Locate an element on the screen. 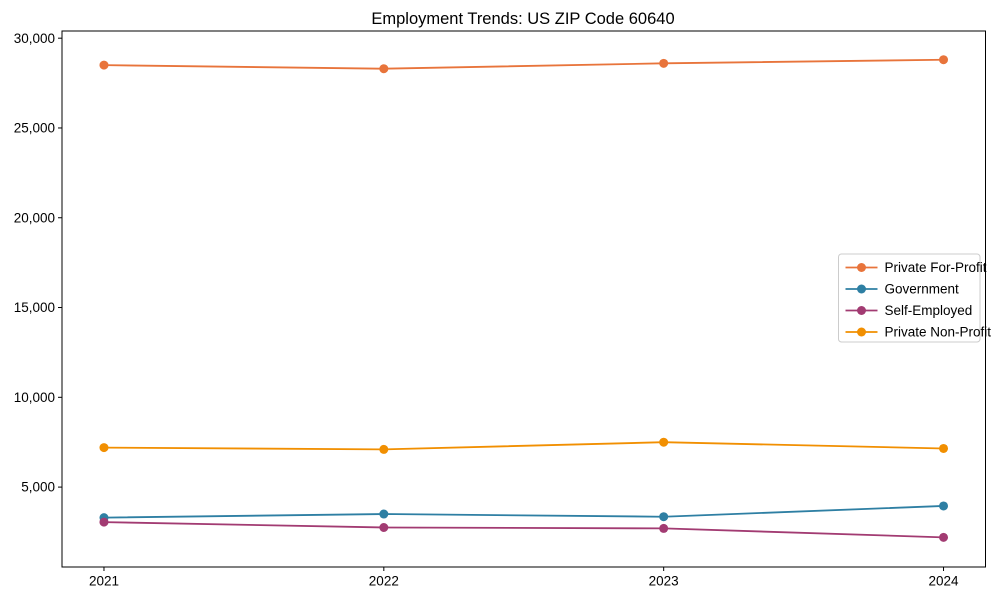 The image size is (1000, 600). legend-marker-private-non-profit is located at coordinates (861, 332).